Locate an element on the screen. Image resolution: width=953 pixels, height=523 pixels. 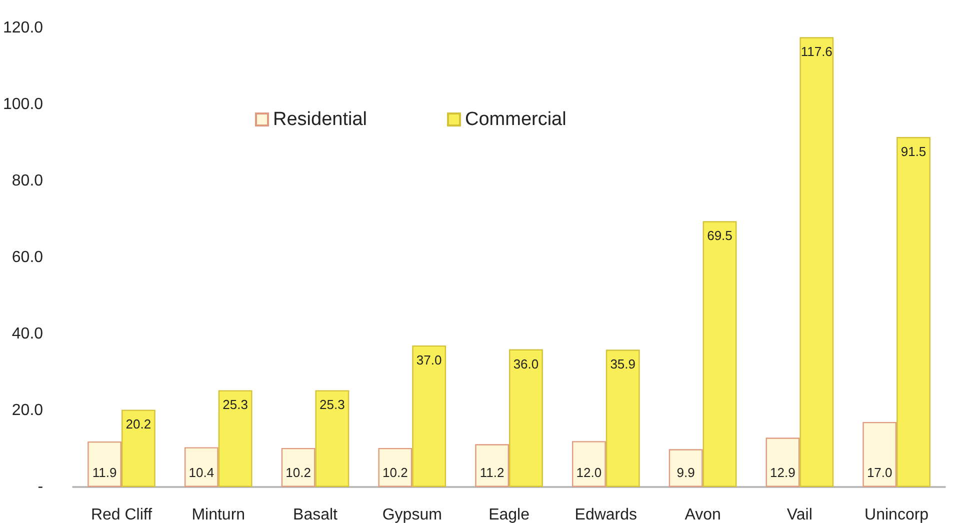
legend-label: Residential is located at coordinates (320, 119).